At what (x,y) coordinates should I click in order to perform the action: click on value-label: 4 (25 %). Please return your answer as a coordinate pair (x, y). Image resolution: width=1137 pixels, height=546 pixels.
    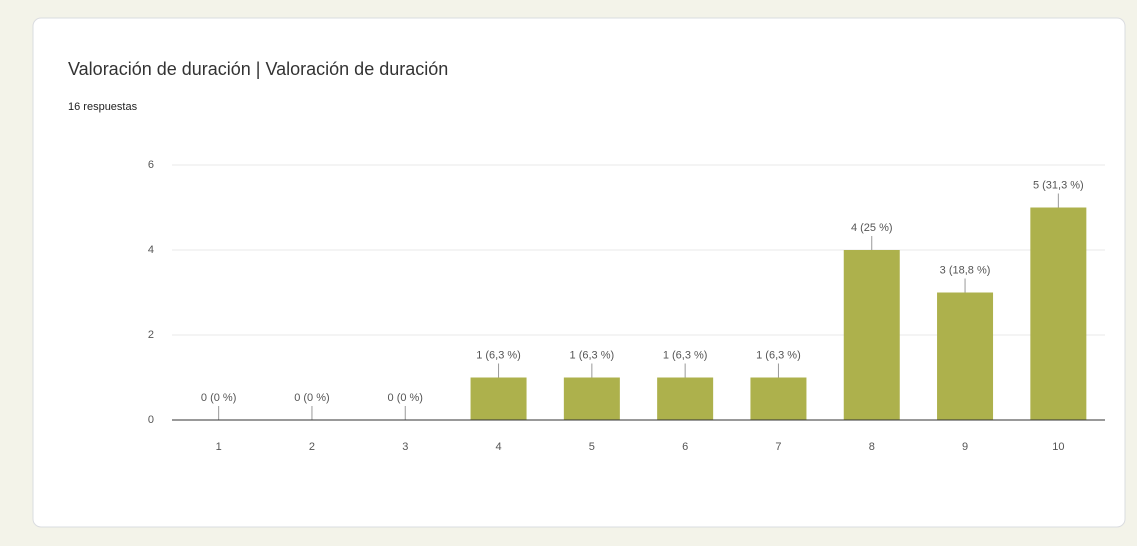
    Looking at the image, I should click on (872, 228).